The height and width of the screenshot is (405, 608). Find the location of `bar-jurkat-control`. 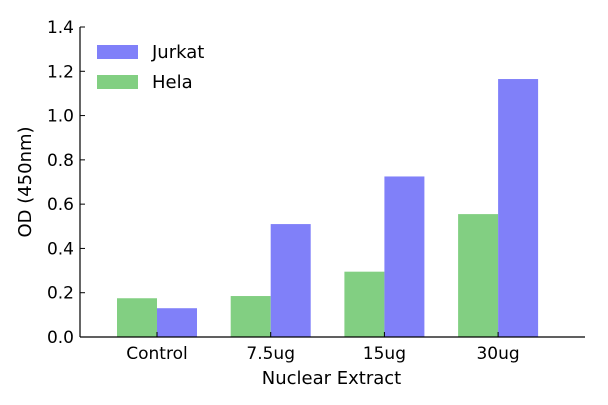

bar-jurkat-control is located at coordinates (177, 322).